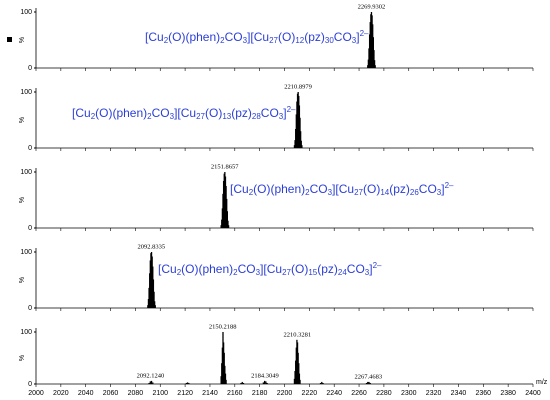 This screenshot has width=550, height=400. I want to click on peak-label: 2267.4683, so click(369, 376).